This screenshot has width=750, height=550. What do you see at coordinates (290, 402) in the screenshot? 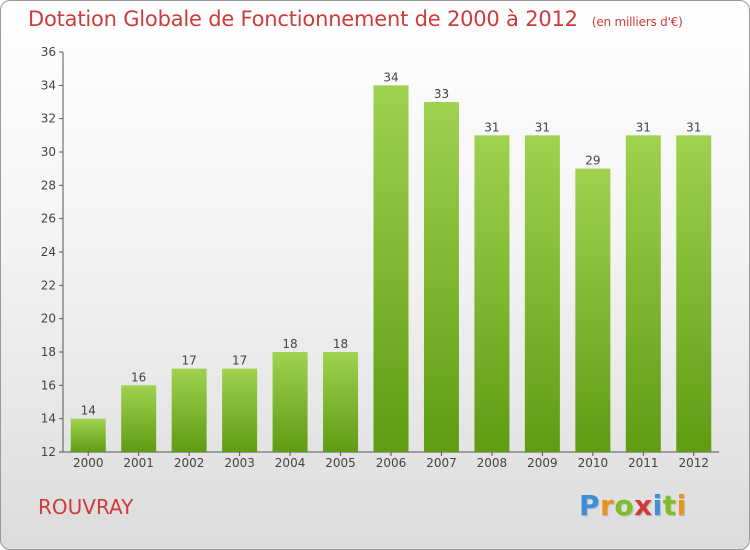
I see `bar-2004` at bounding box center [290, 402].